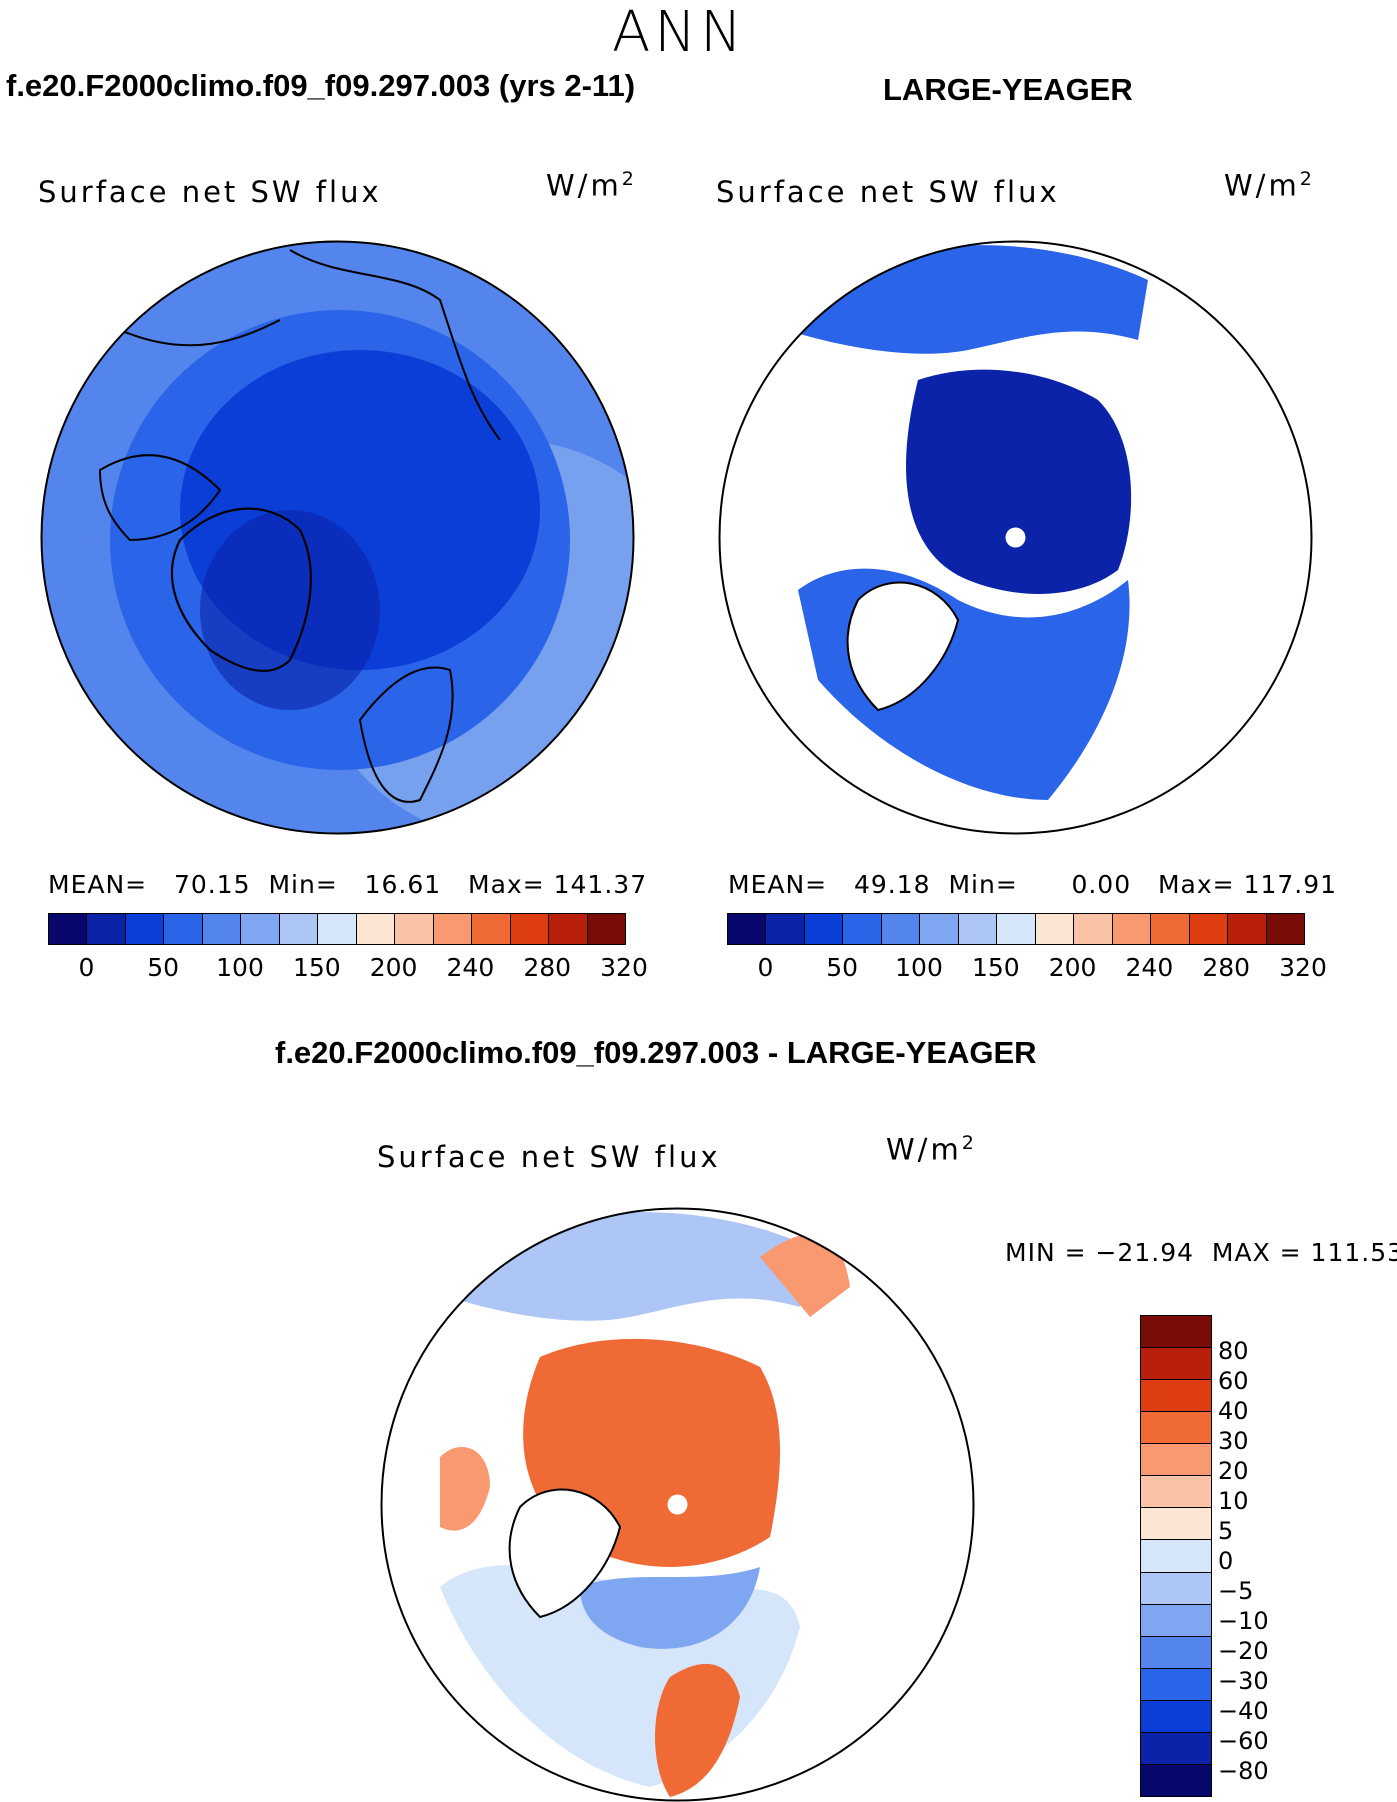 Image resolution: width=1397 pixels, height=1802 pixels. What do you see at coordinates (679, 32) in the screenshot?
I see `season-title: ANN` at bounding box center [679, 32].